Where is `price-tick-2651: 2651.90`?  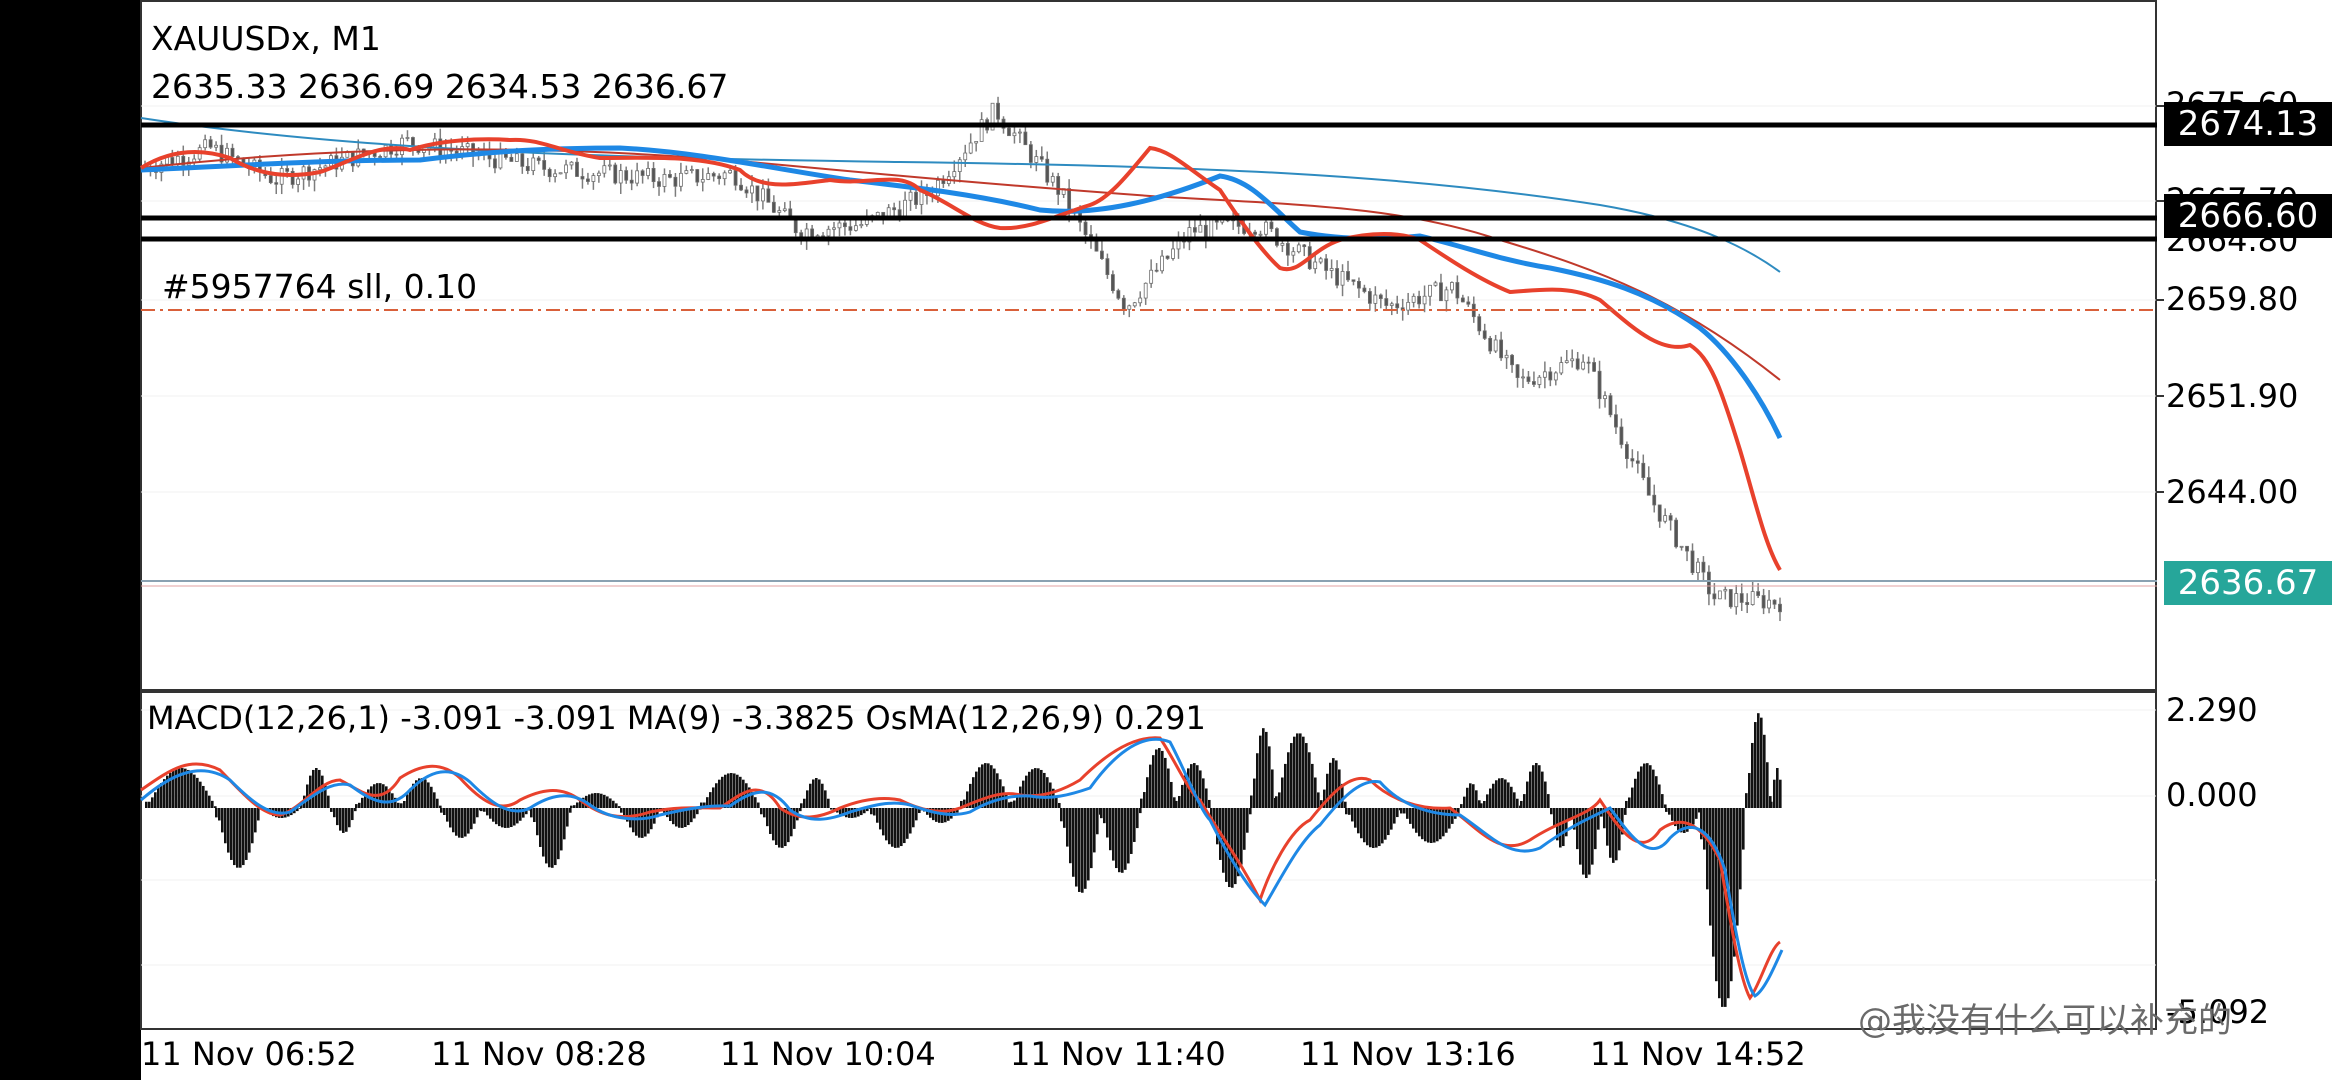 price-tick-2651: 2651.90 is located at coordinates (2232, 396).